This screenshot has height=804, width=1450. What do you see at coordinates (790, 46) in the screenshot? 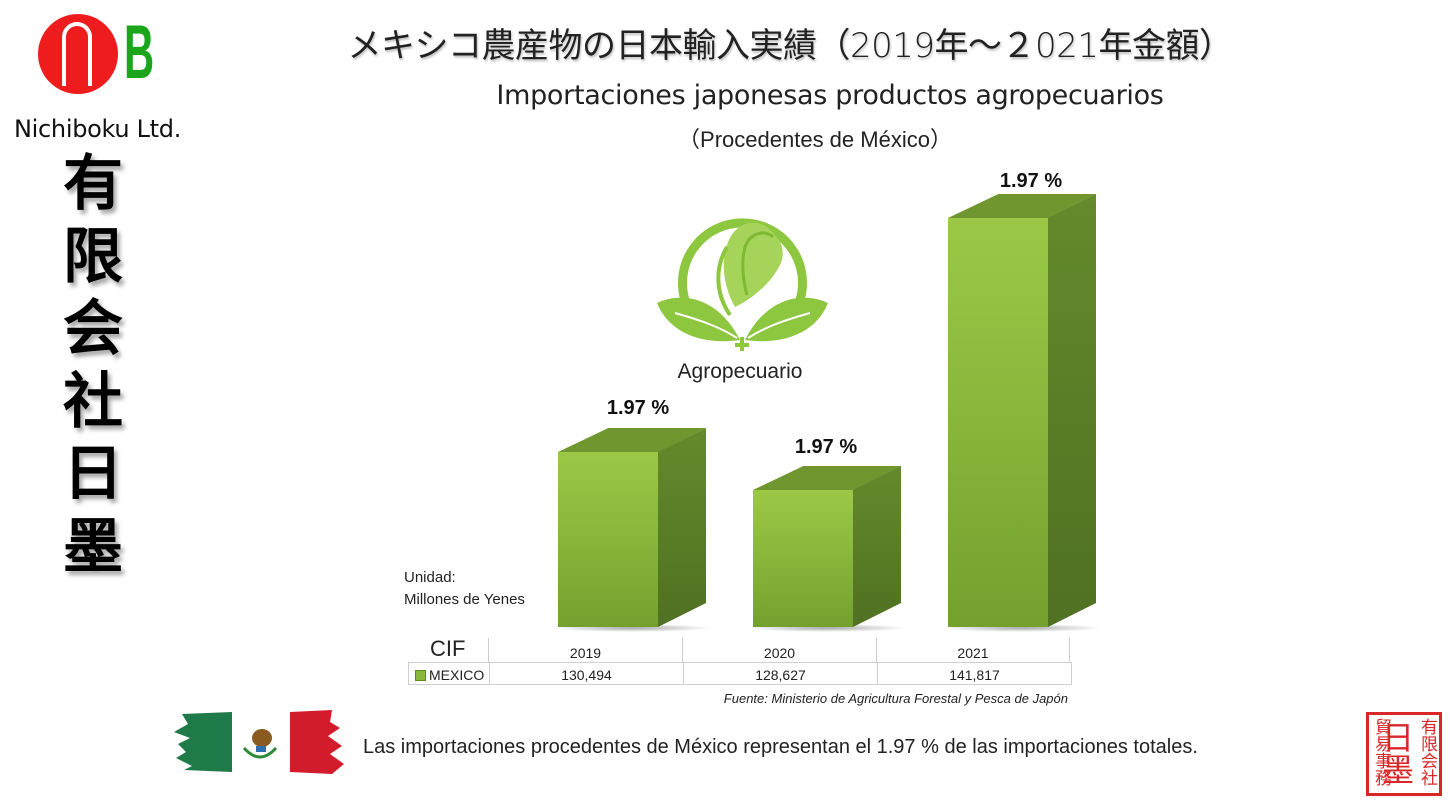
I see `page-title-japanese: メキシコ農産物の日本輸入実績（2019年〜２021年金額）` at bounding box center [790, 46].